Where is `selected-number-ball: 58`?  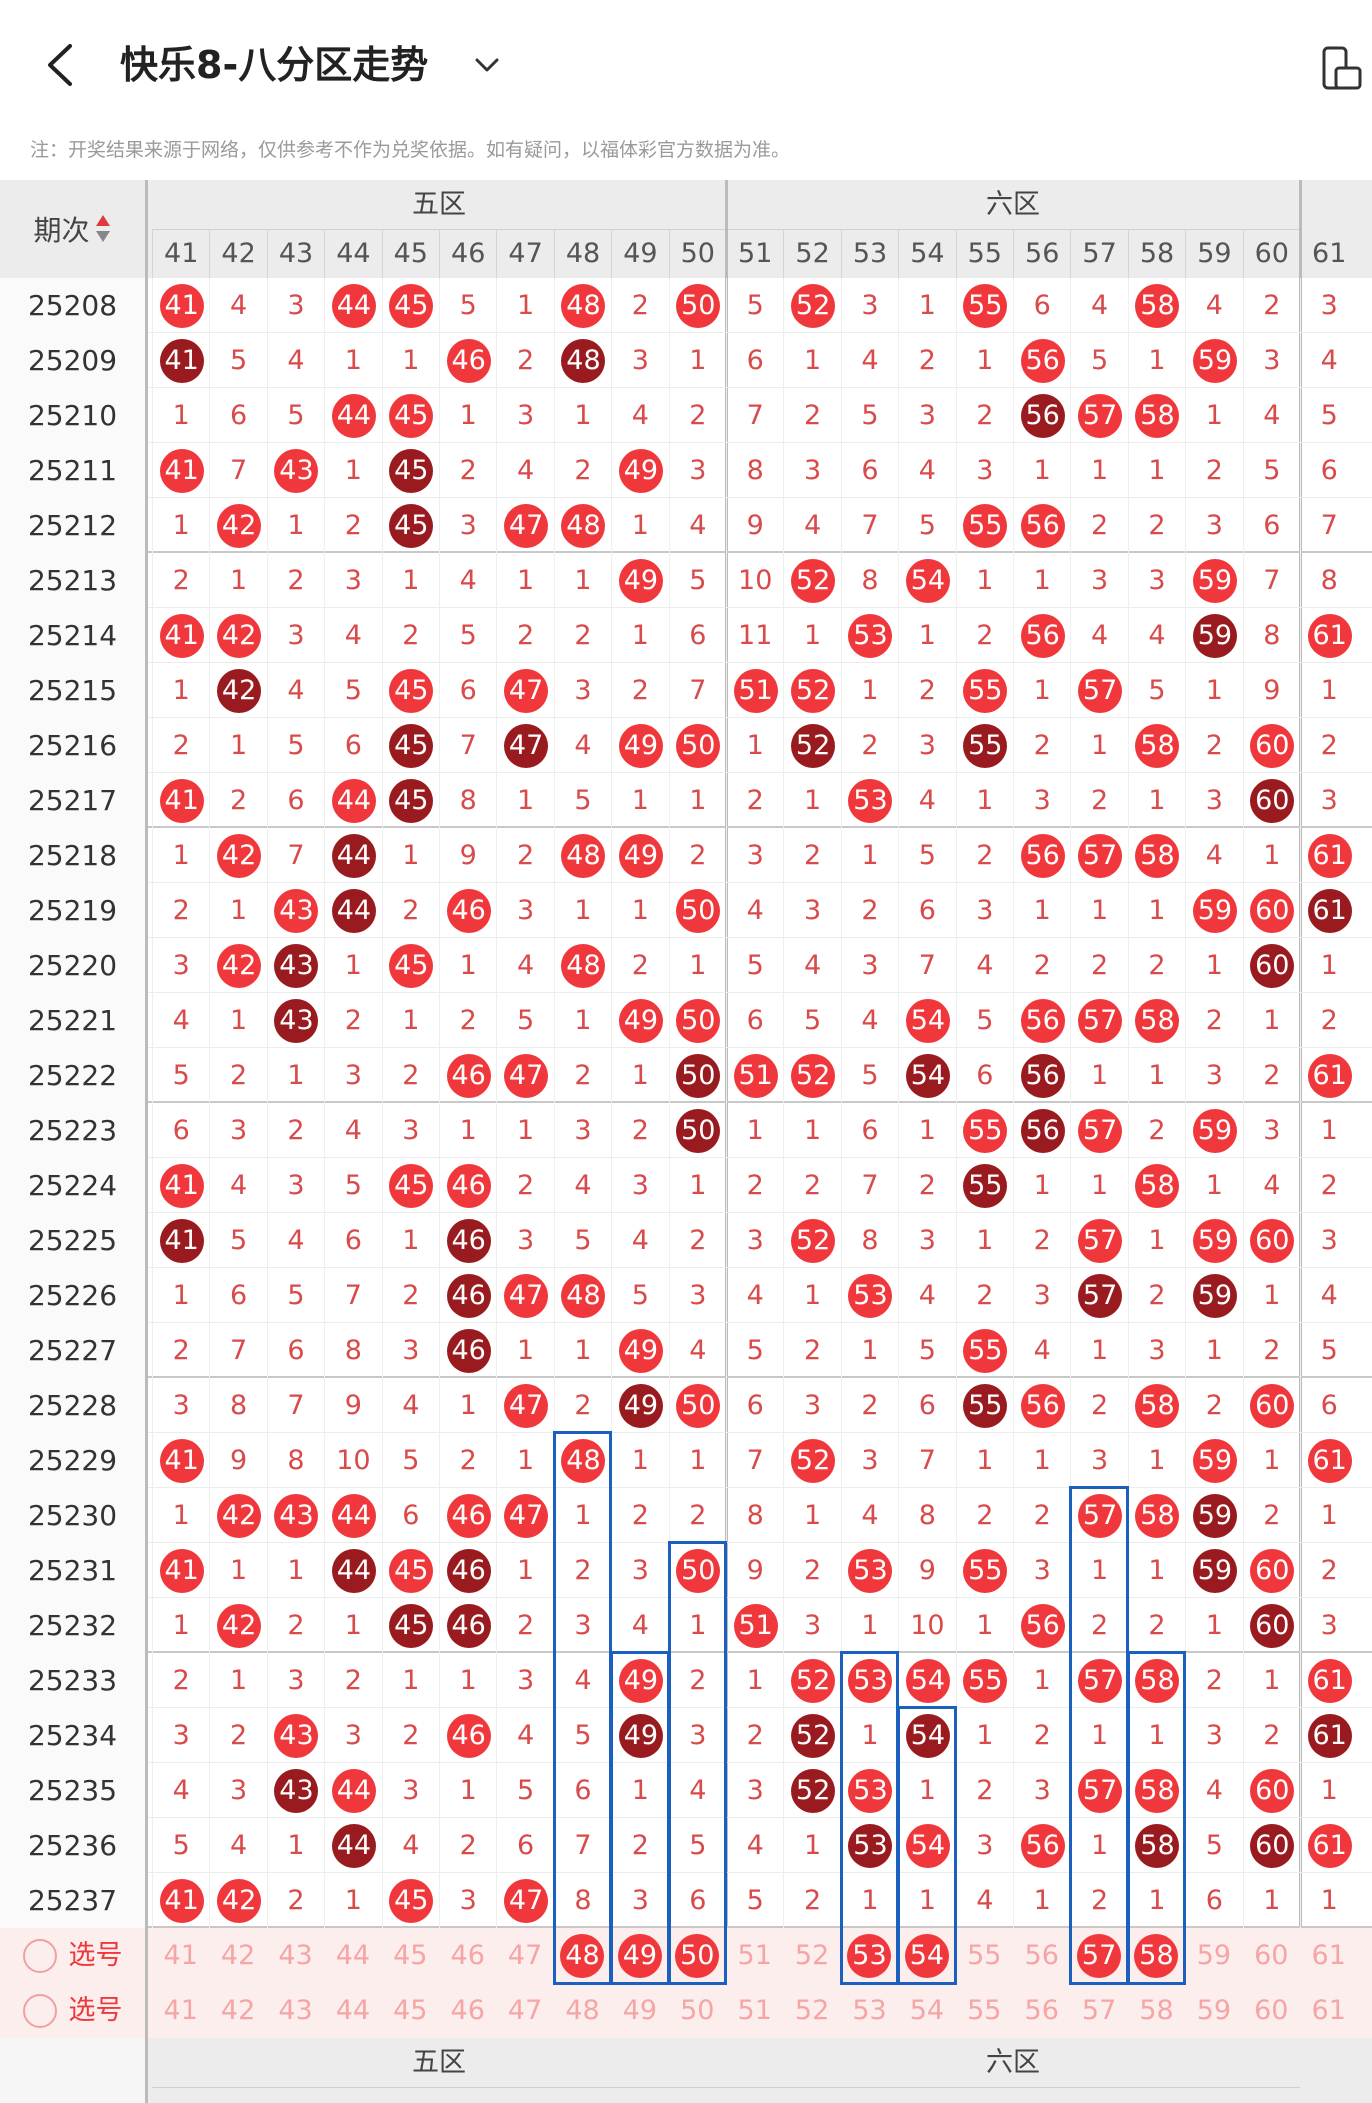
selected-number-ball: 58 is located at coordinates (1156, 1955).